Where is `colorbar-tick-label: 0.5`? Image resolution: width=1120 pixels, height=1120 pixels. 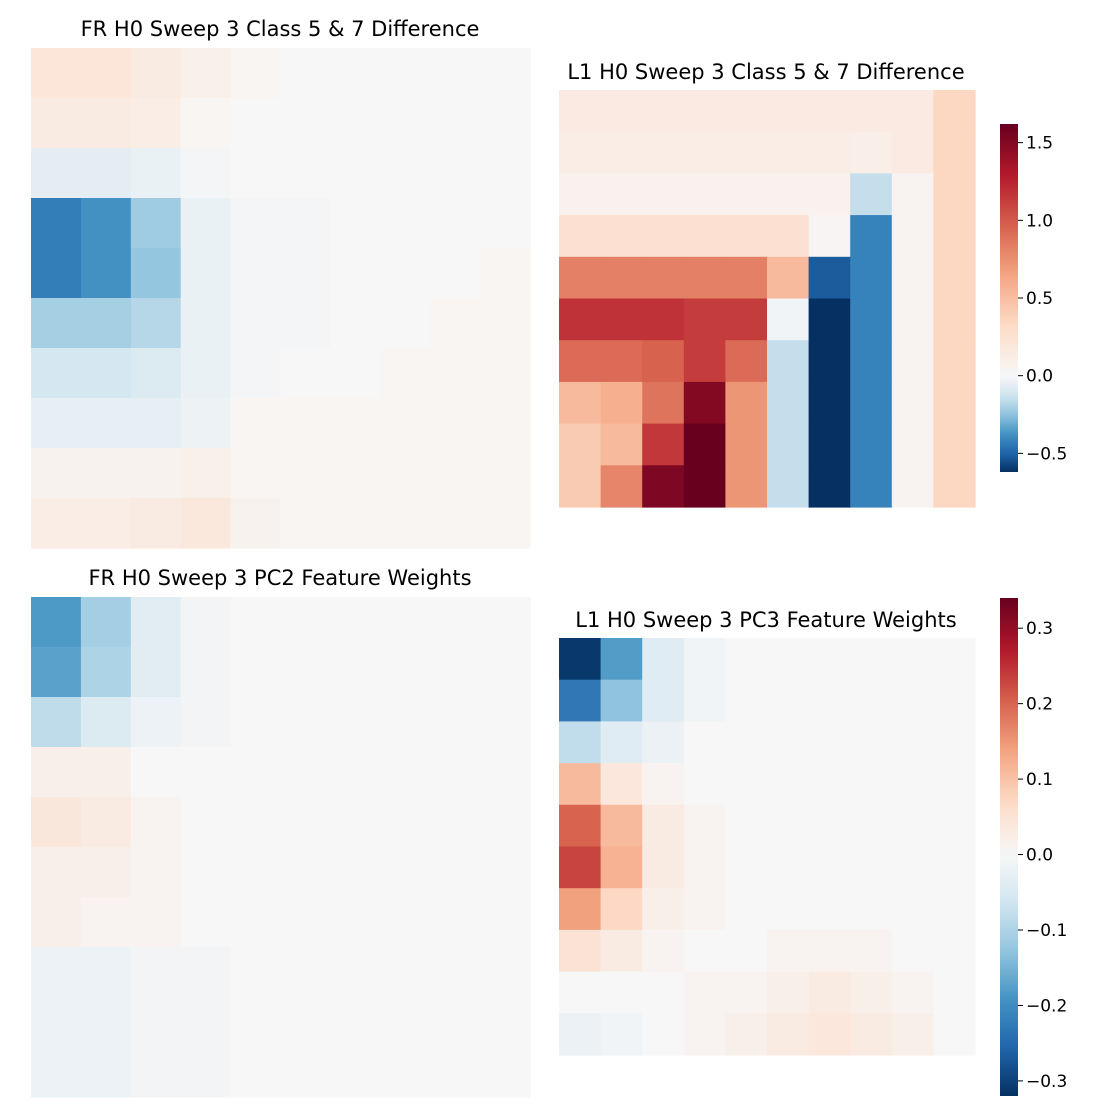 colorbar-tick-label: 0.5 is located at coordinates (1039, 299).